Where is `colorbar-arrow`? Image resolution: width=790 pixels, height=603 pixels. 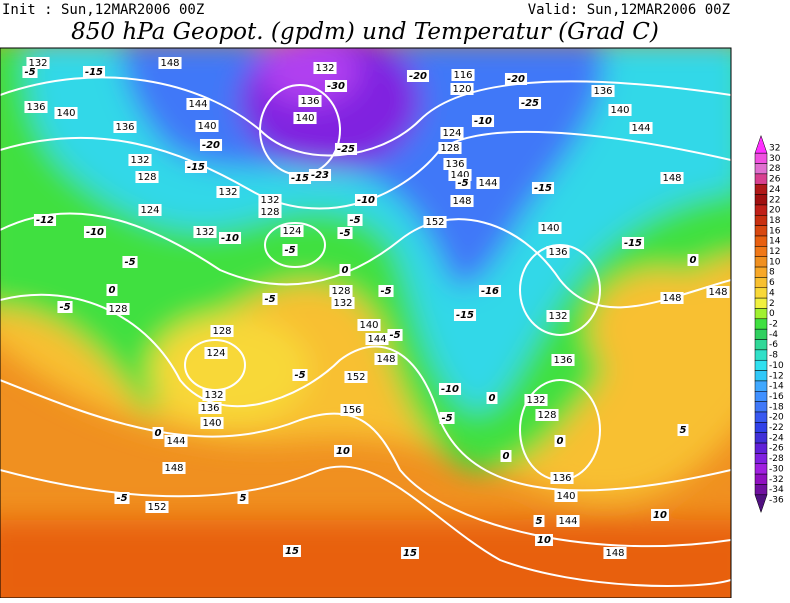 colorbar-arrow is located at coordinates (761, 504).